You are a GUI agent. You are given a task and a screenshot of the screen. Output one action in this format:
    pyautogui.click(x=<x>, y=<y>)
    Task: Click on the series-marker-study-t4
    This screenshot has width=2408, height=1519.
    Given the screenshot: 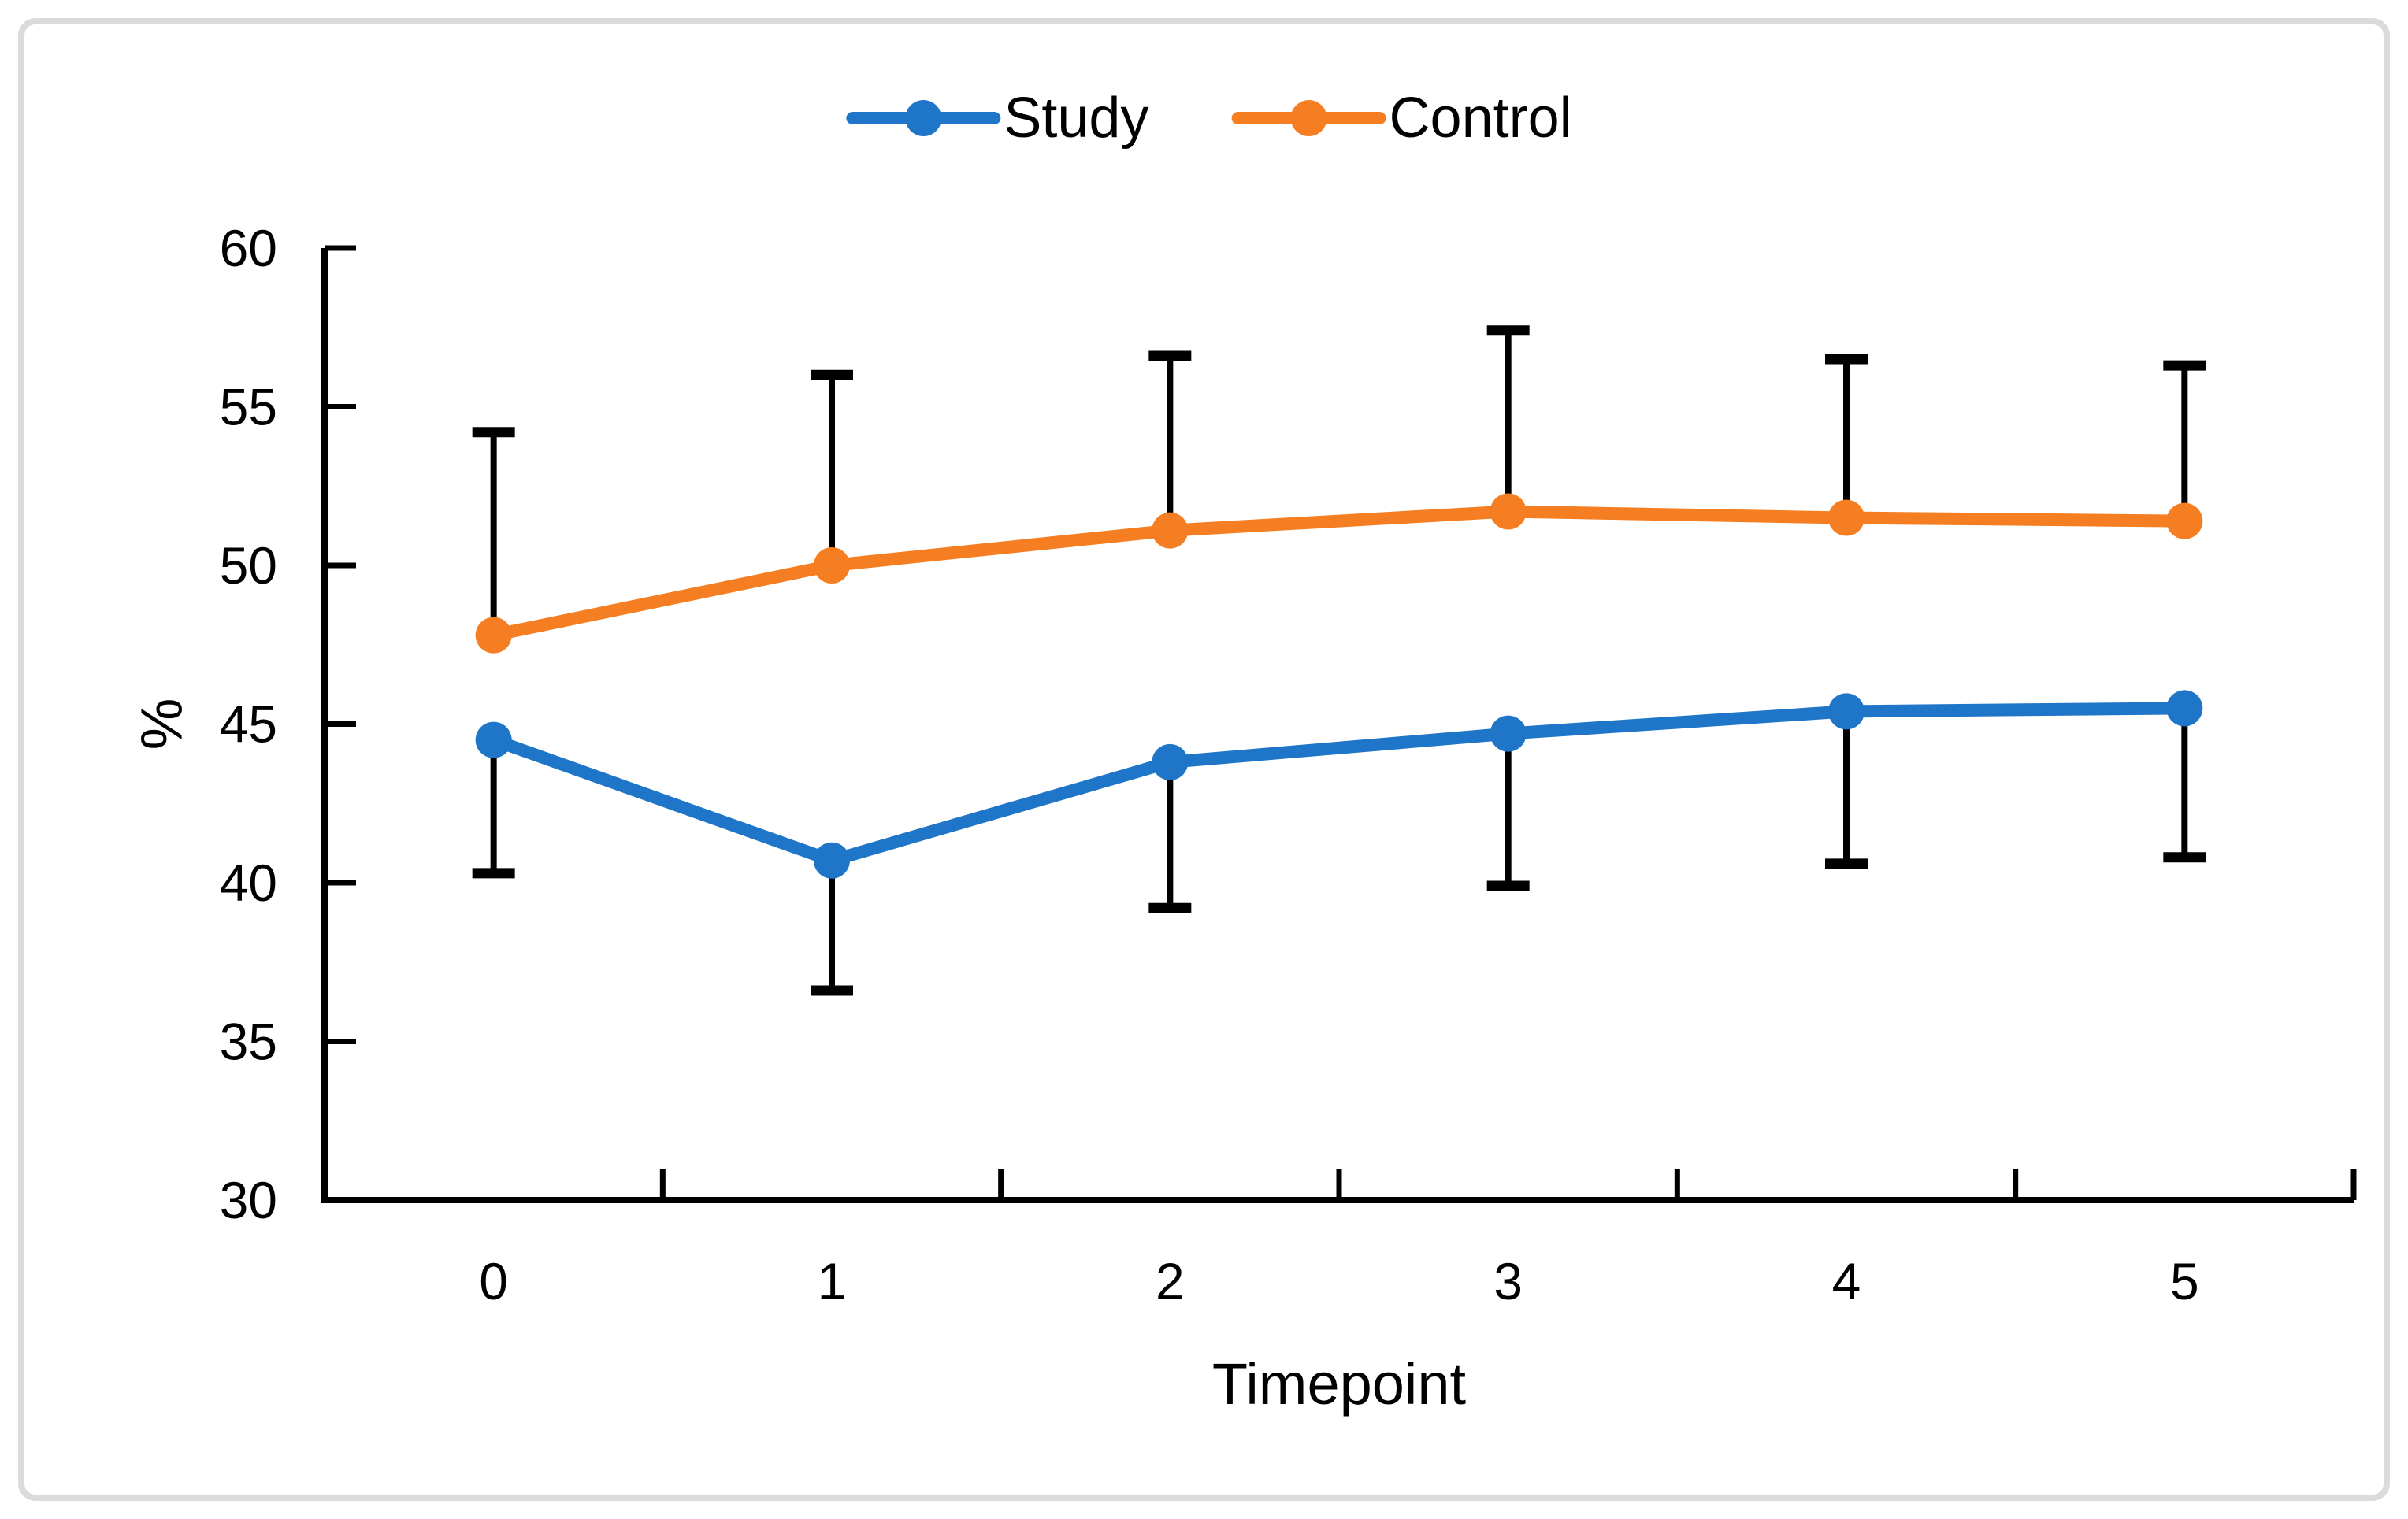 What is the action you would take?
    pyautogui.click(x=1846, y=711)
    